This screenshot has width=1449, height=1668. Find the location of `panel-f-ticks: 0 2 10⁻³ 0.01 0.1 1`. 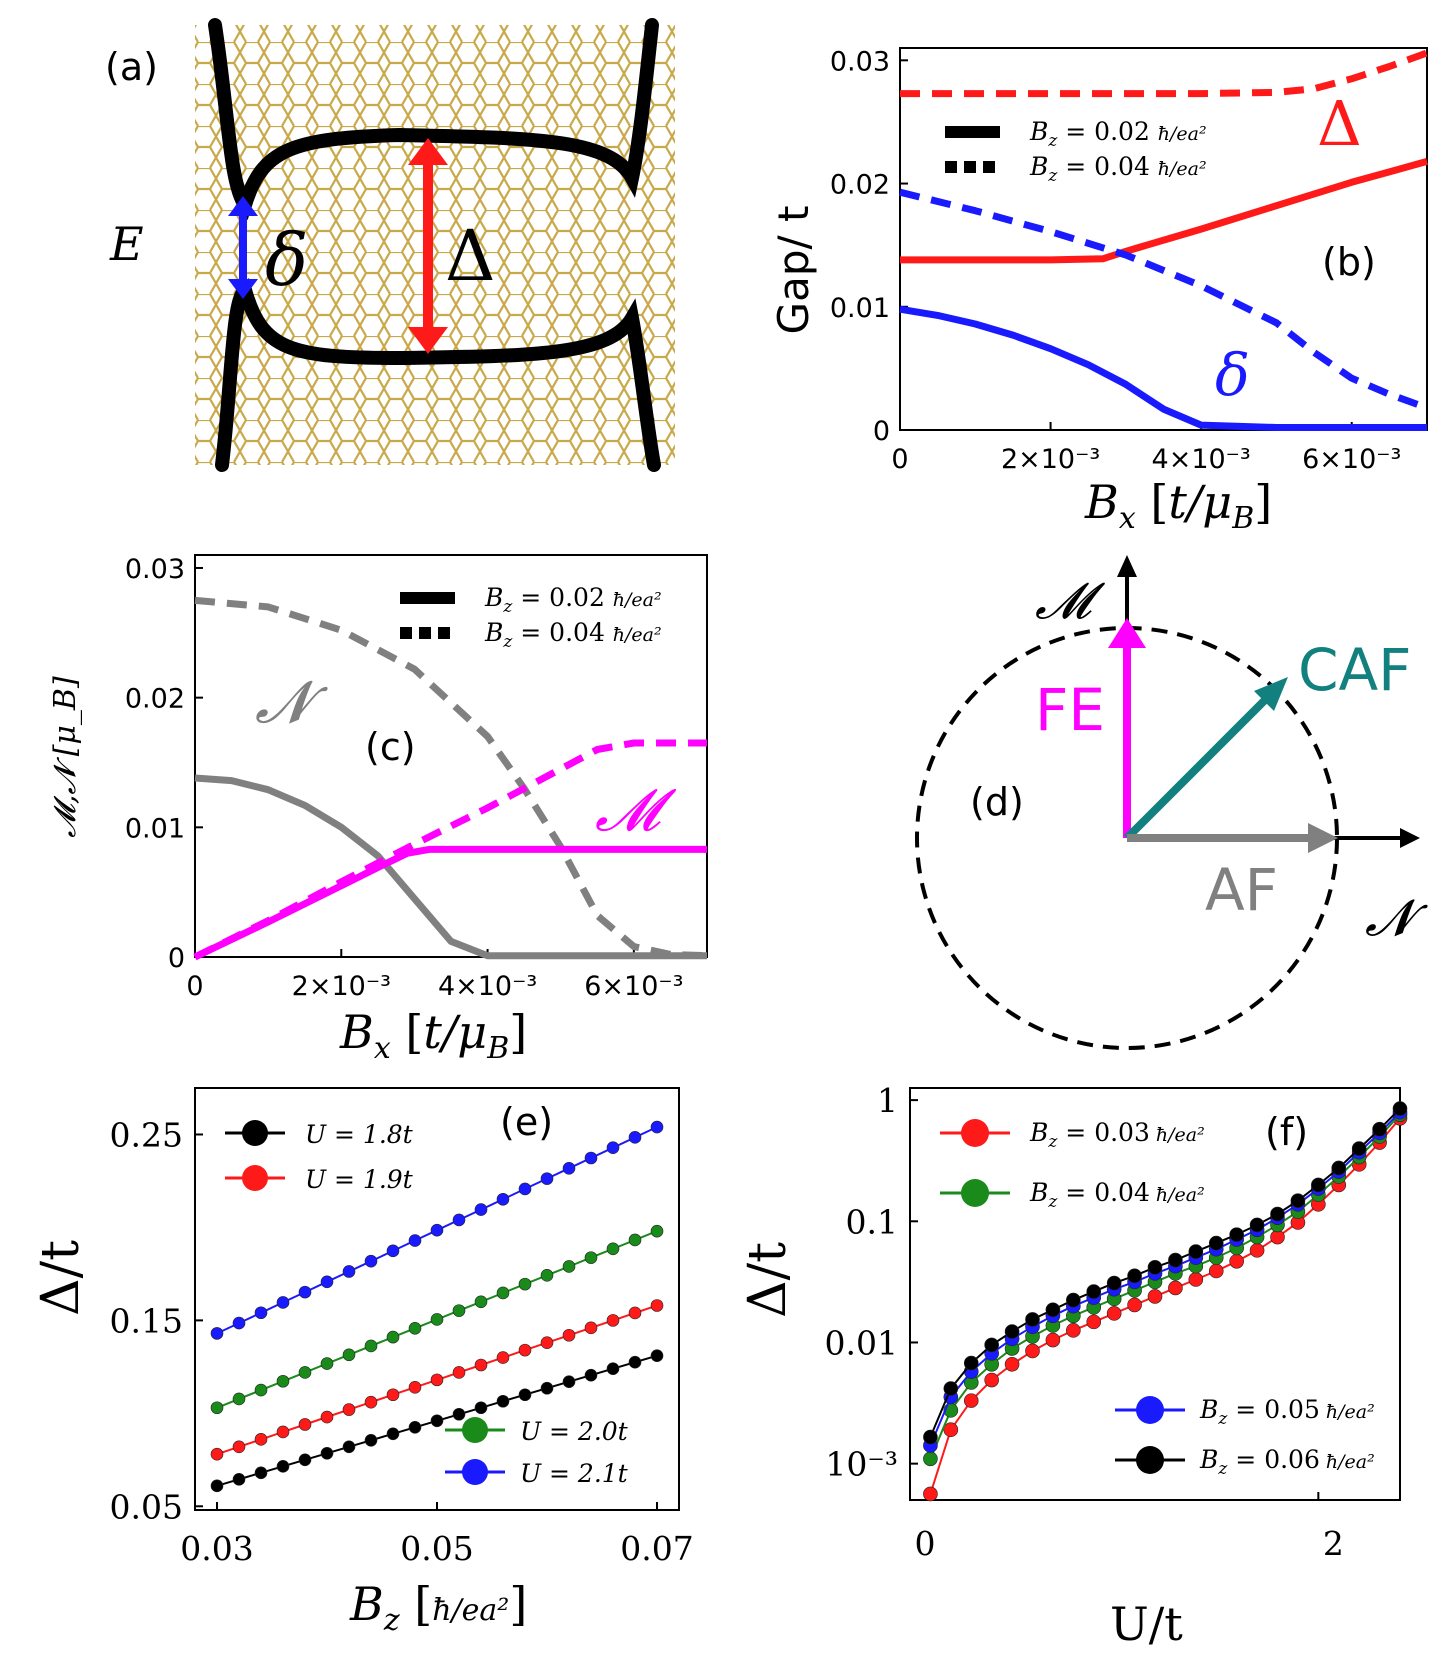

panel-f-ticks: 0 2 10⁻³ 0.01 0.1 1 is located at coordinates (1084, 1322).